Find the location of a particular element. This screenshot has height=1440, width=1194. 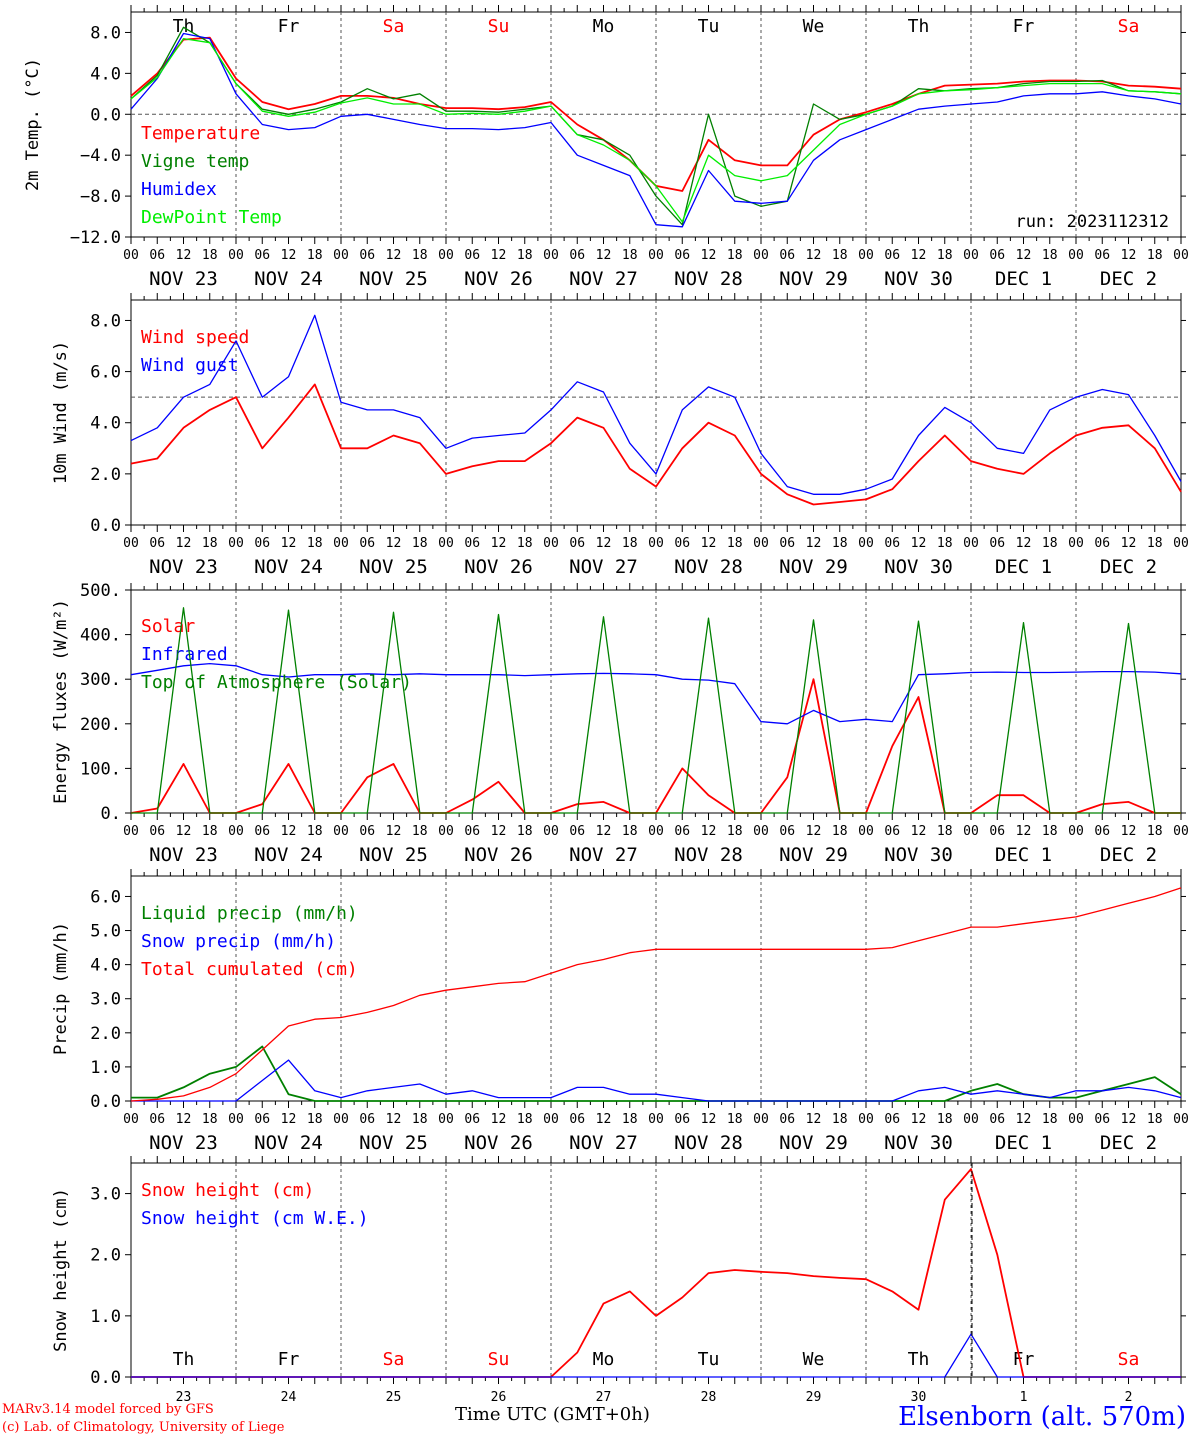

legend-entry: Snow height (cm) is located at coordinates (227, 1190).